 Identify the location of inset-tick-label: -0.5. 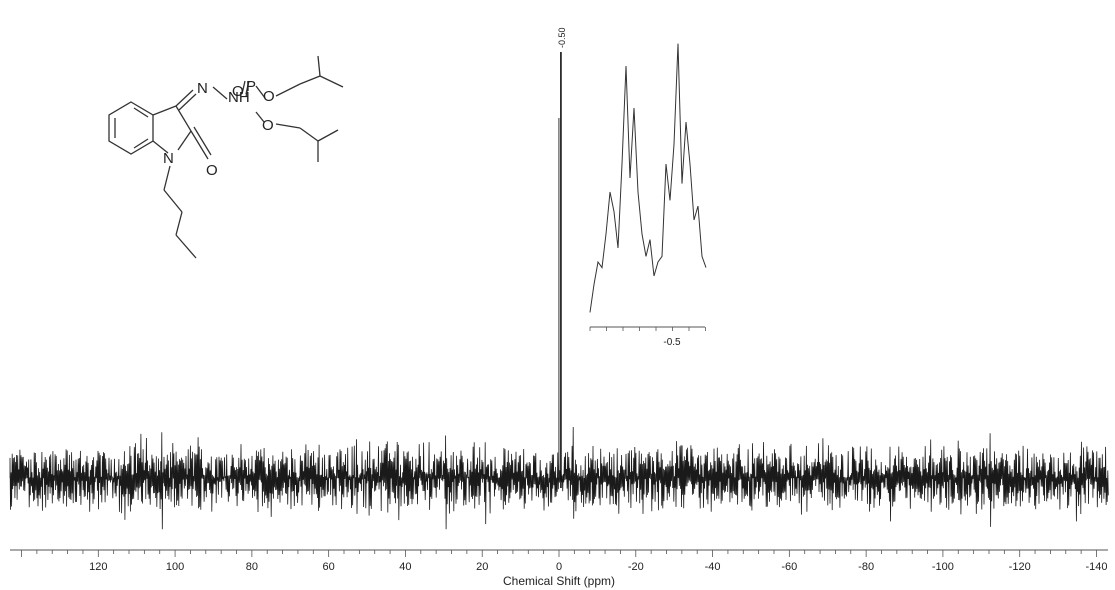
(672, 342).